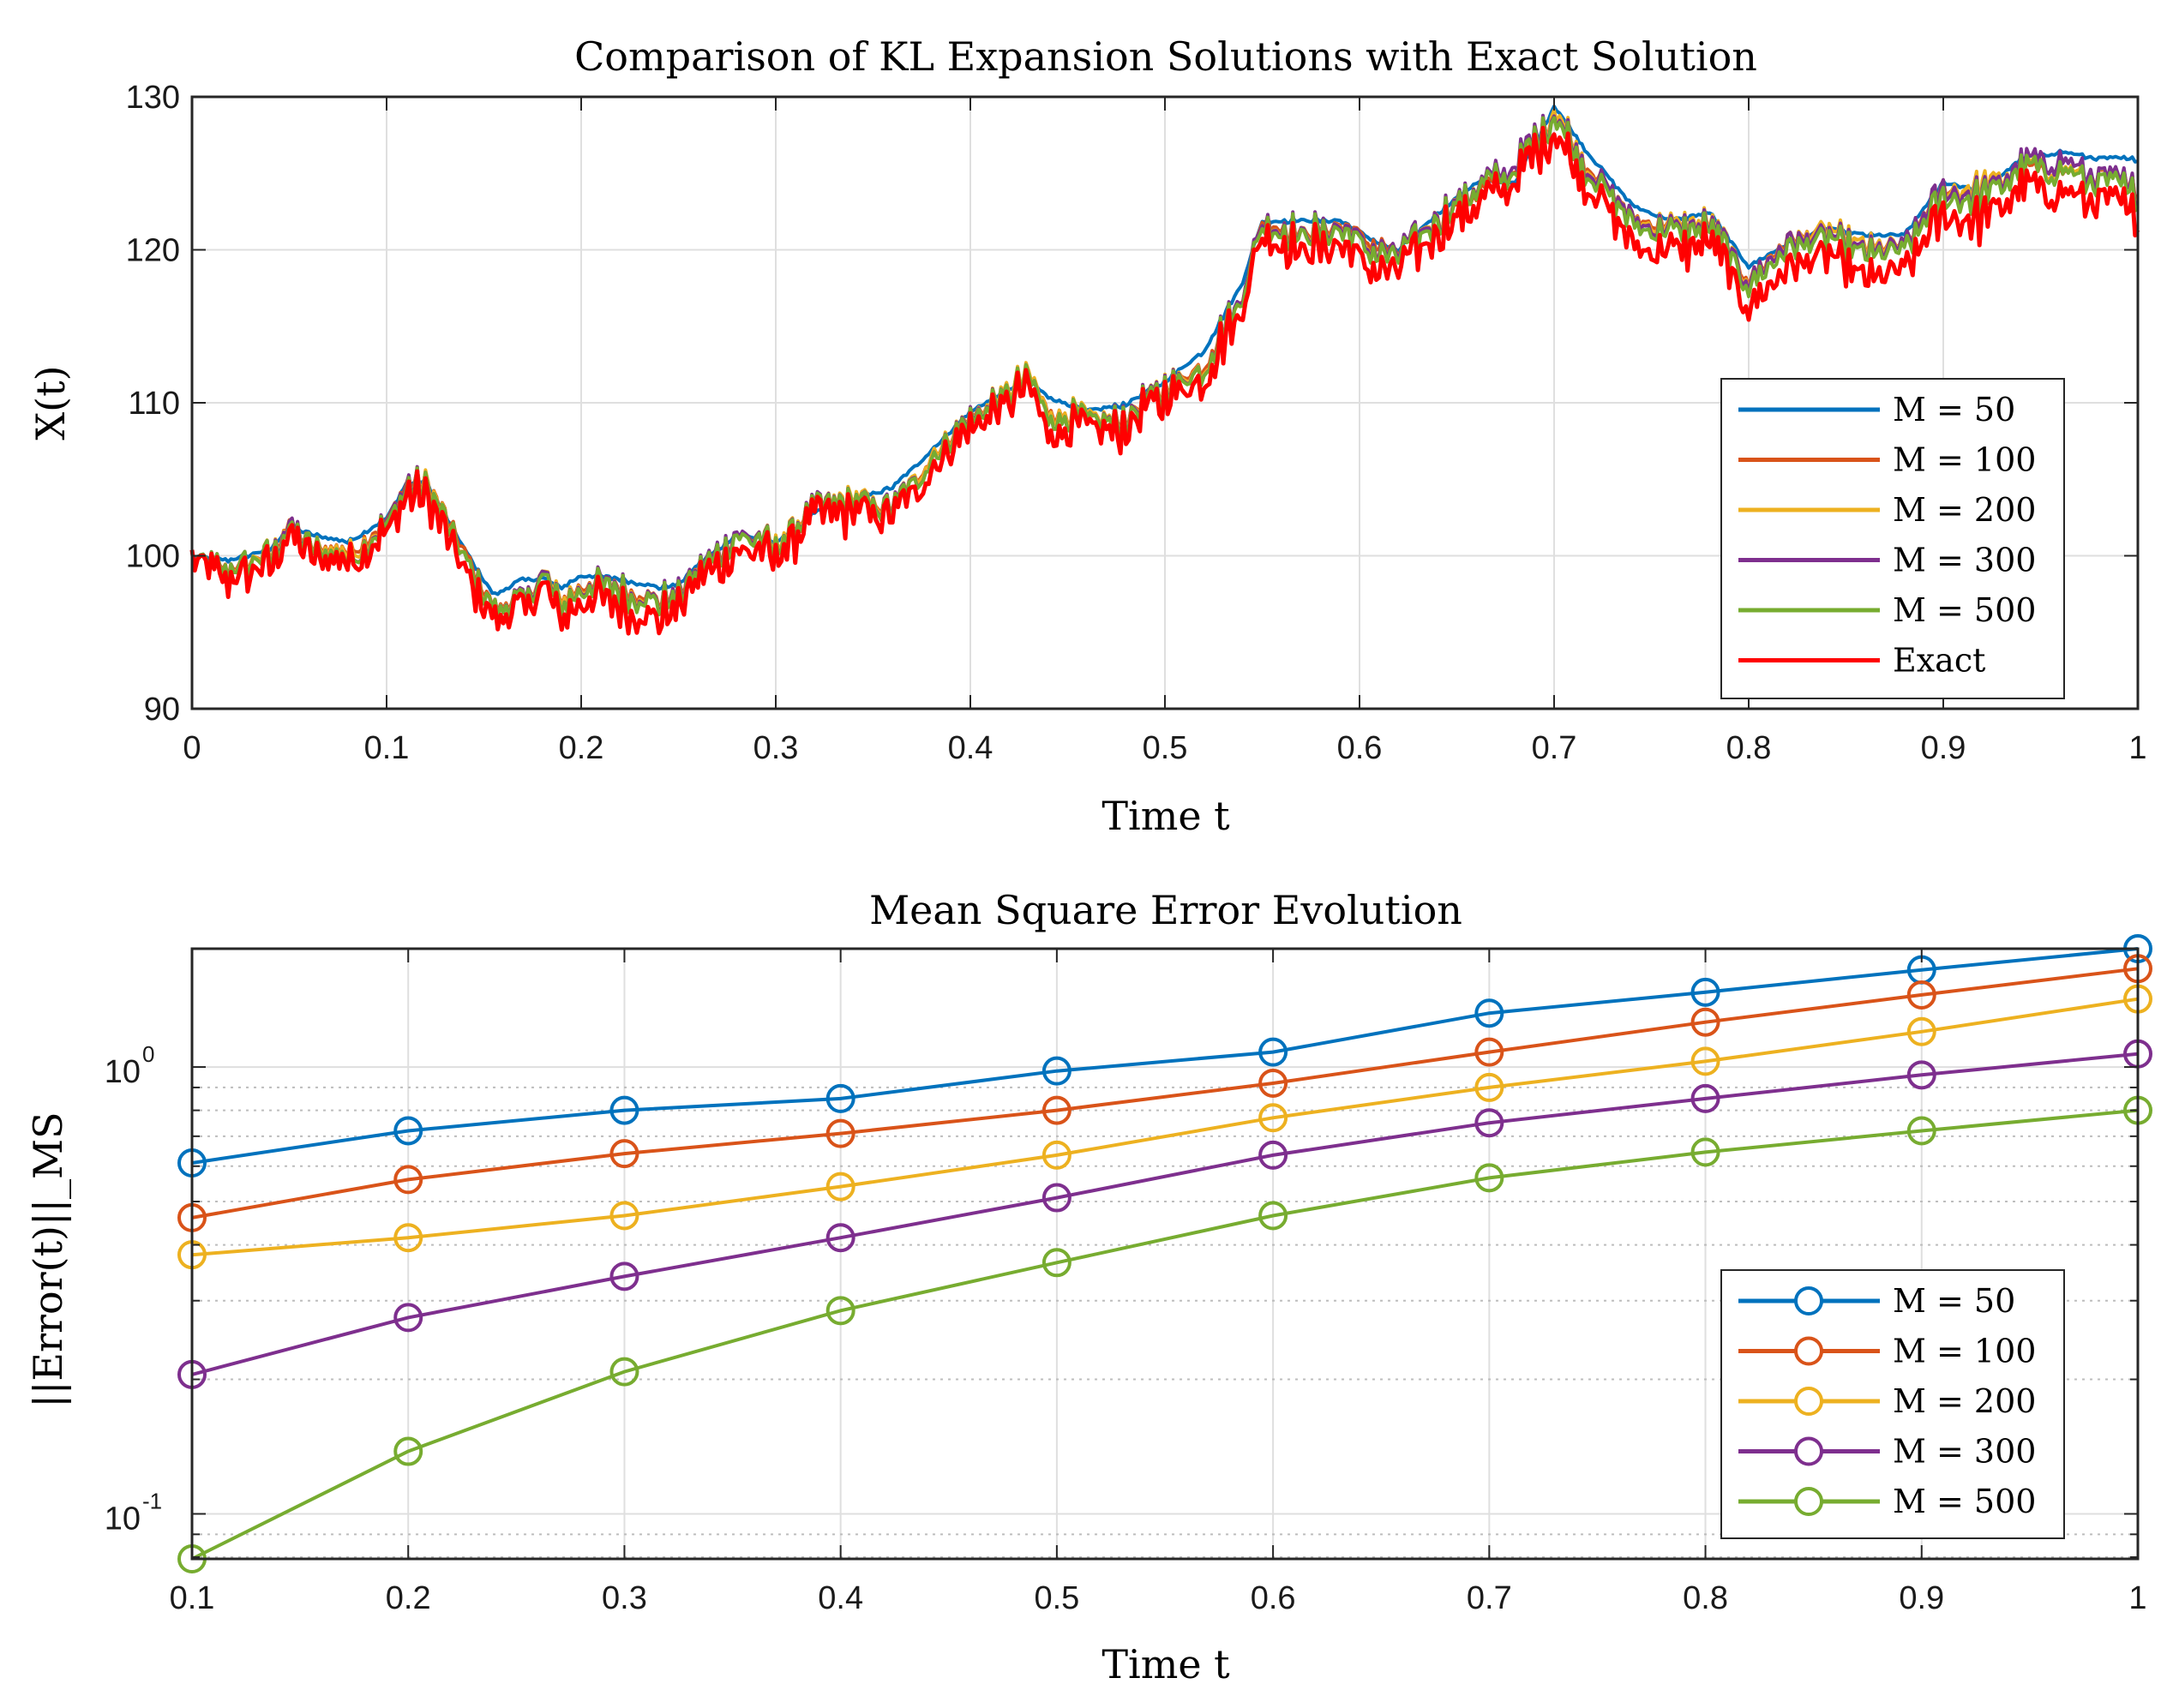 Image resolution: width=2173 pixels, height=1708 pixels. I want to click on bottom-x-tick-label: 0.3, so click(624, 1598).